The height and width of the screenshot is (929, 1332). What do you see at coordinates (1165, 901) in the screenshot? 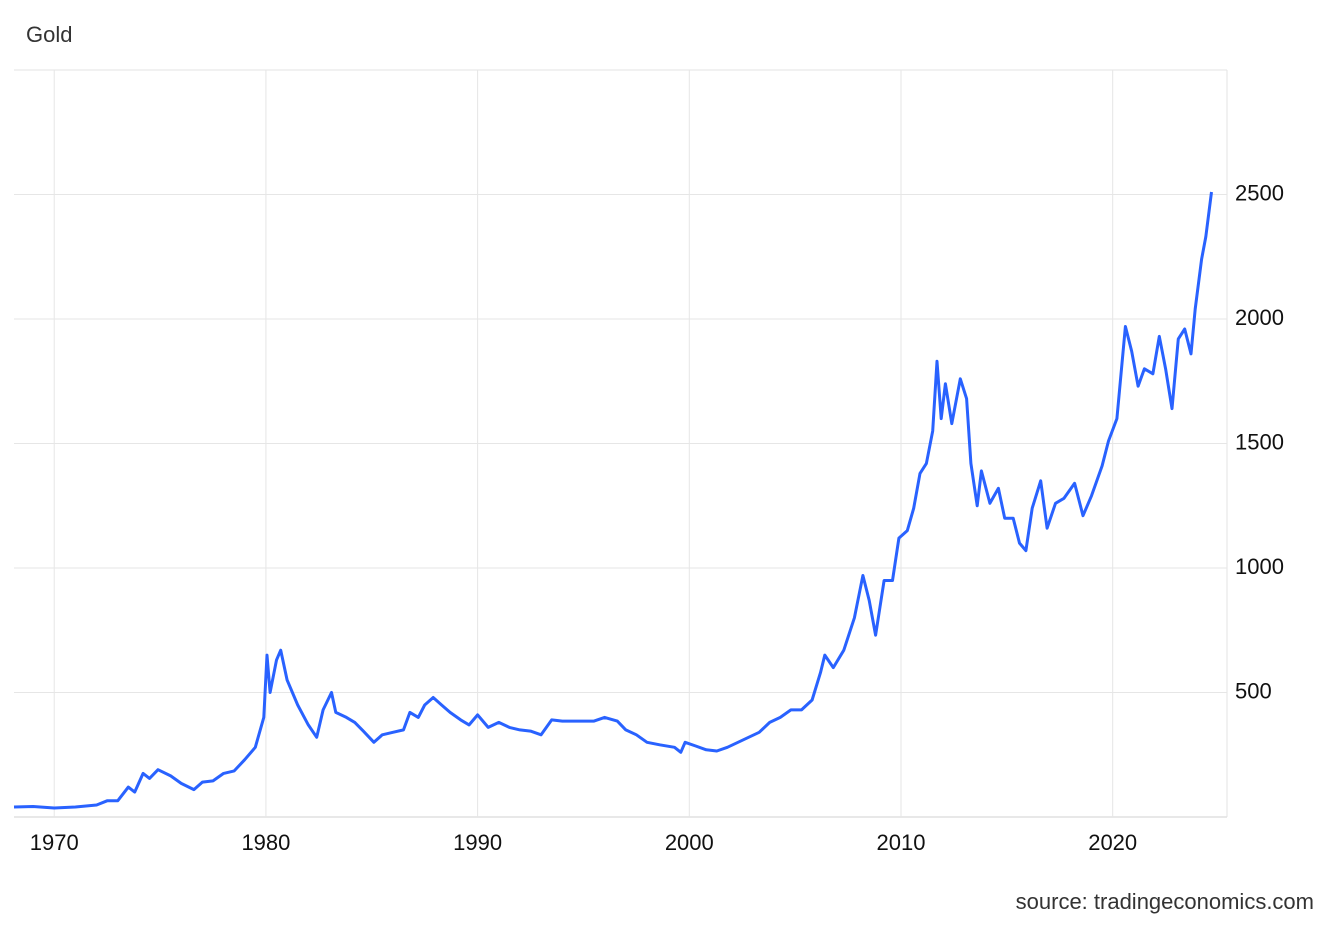
I see `source: source: tradingeconomics.com` at bounding box center [1165, 901].